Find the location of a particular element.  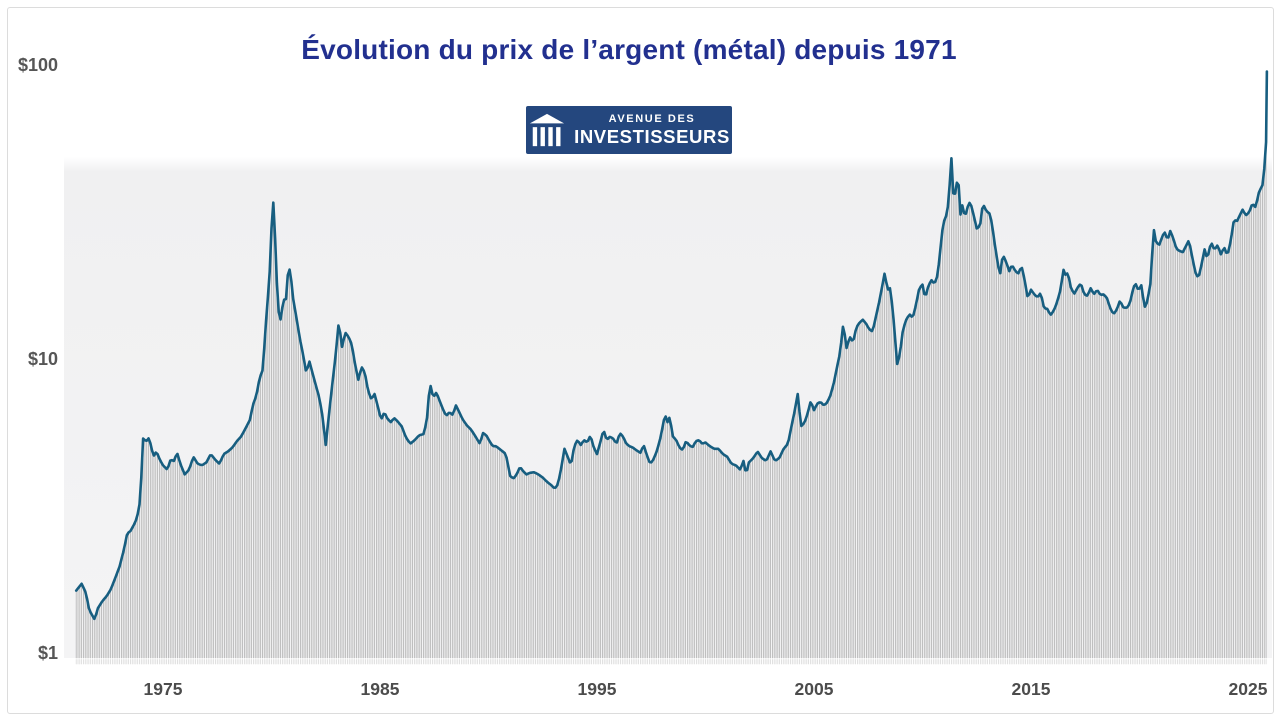

x-axis-tick-label: 1995 is located at coordinates (597, 689).